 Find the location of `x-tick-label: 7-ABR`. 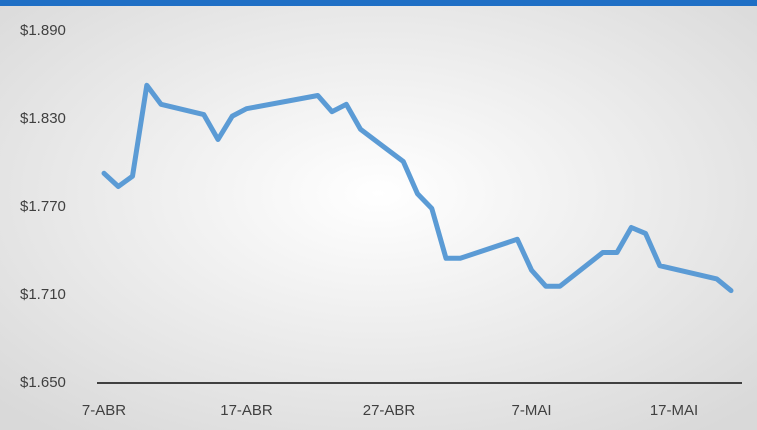

x-tick-label: 7-ABR is located at coordinates (104, 410).